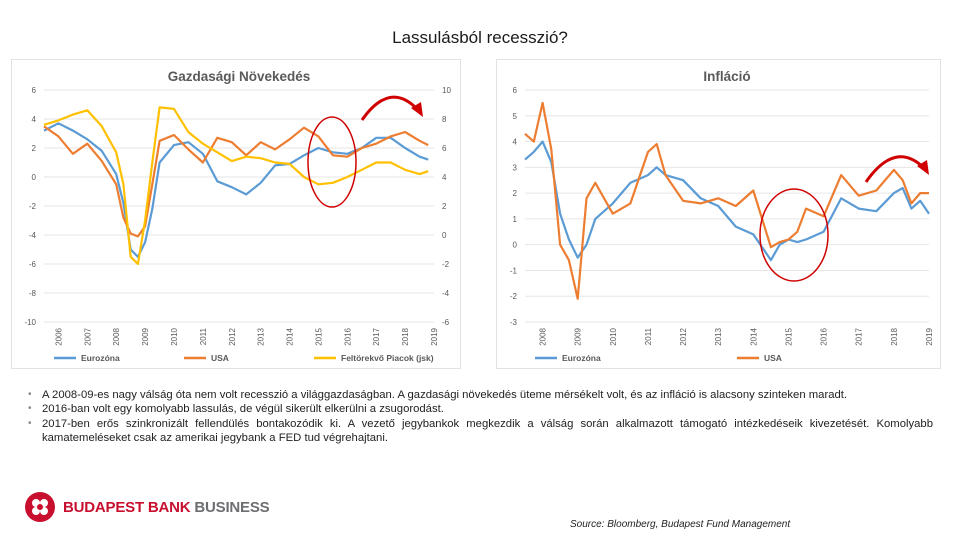 The image size is (960, 540). I want to click on x-tick-label: 2007, so click(87, 336).